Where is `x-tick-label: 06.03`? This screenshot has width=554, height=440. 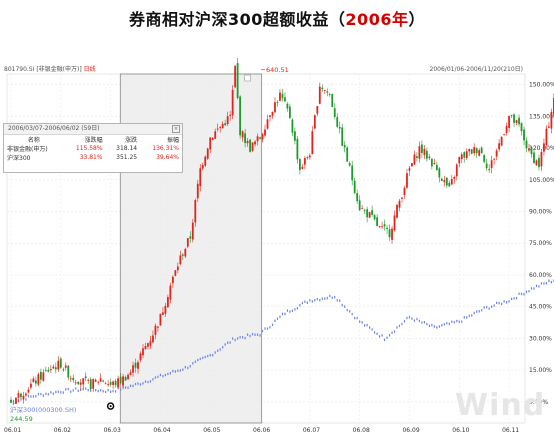 x-tick-label: 06.03 is located at coordinates (112, 430).